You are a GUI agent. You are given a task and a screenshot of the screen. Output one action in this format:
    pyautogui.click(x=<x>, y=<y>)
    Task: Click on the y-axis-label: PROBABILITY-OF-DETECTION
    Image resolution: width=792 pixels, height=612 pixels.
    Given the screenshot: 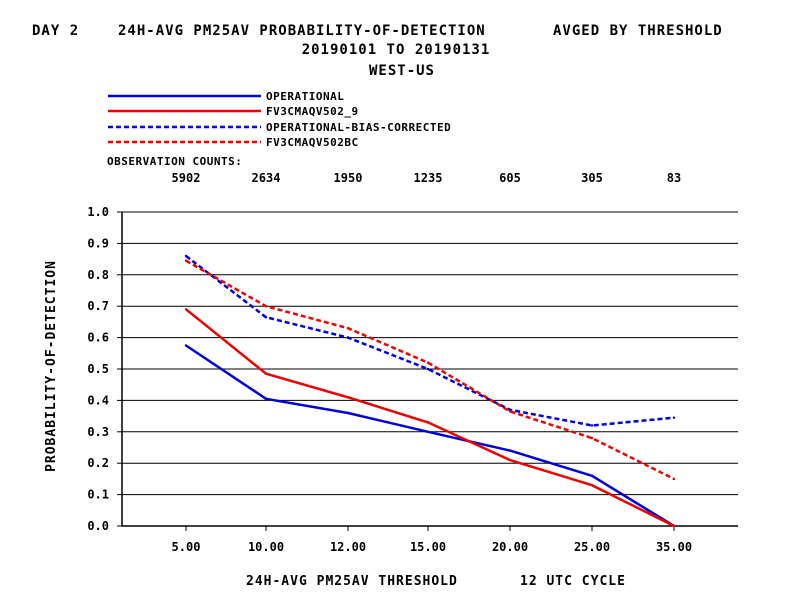 What is the action you would take?
    pyautogui.click(x=51, y=366)
    